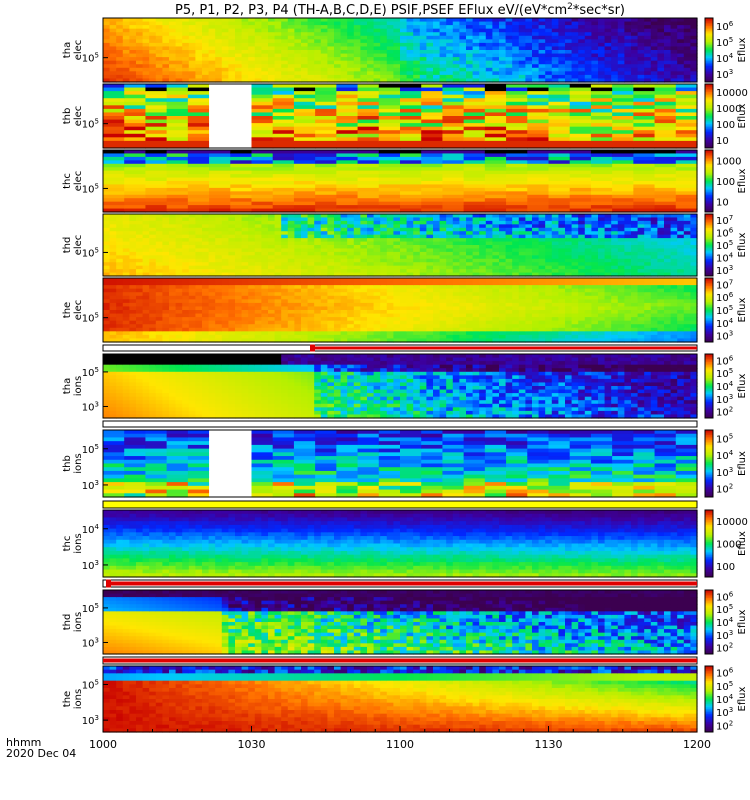 This screenshot has width=750, height=800. I want to click on y-tick-label: 105, so click(90, 124).